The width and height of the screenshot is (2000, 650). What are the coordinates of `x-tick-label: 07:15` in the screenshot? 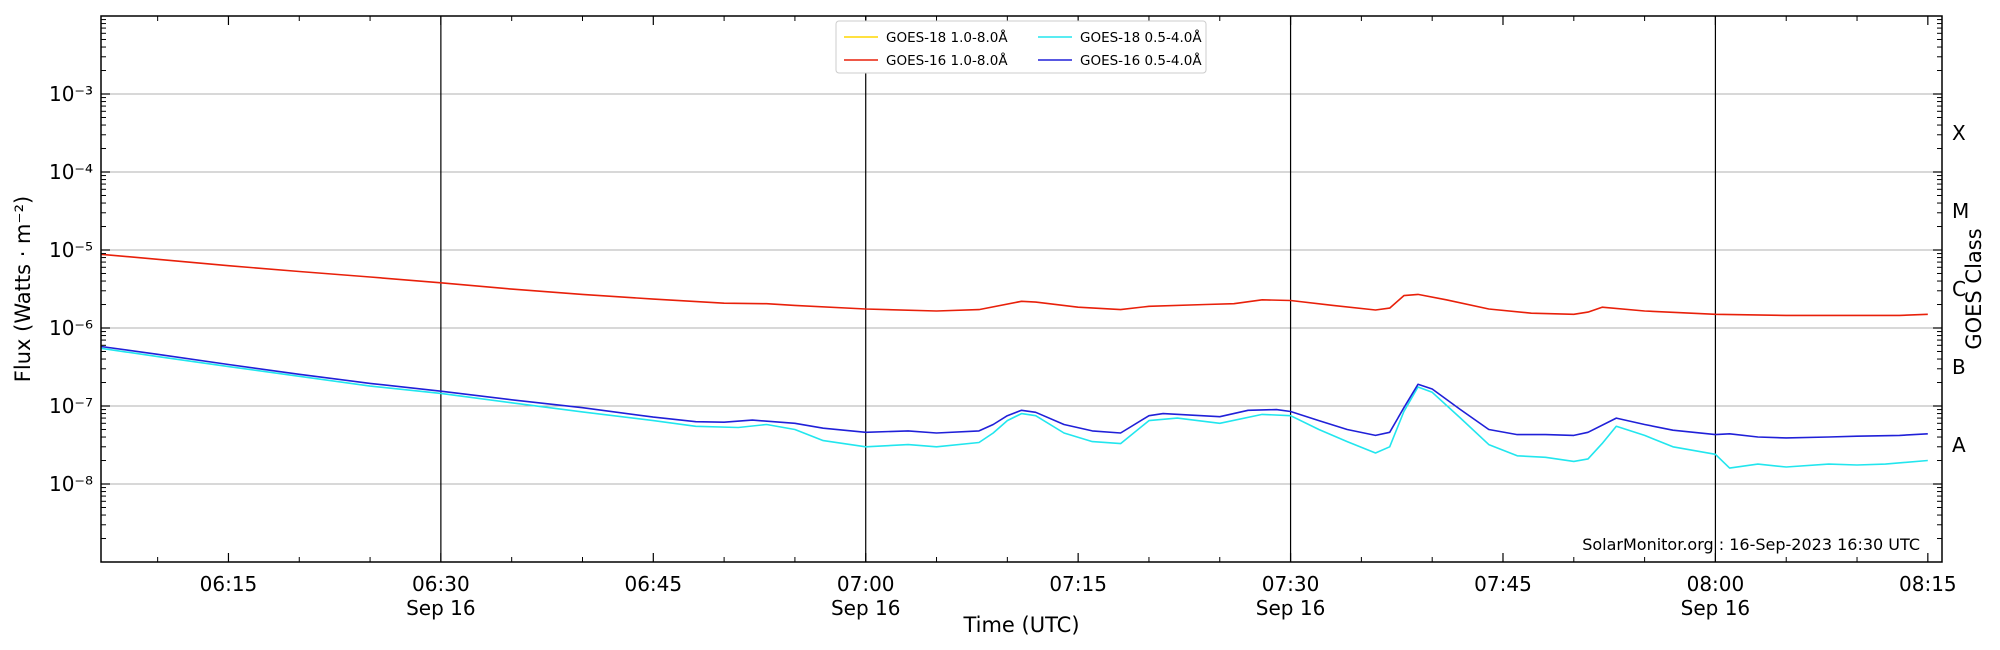 It's located at (1078, 584).